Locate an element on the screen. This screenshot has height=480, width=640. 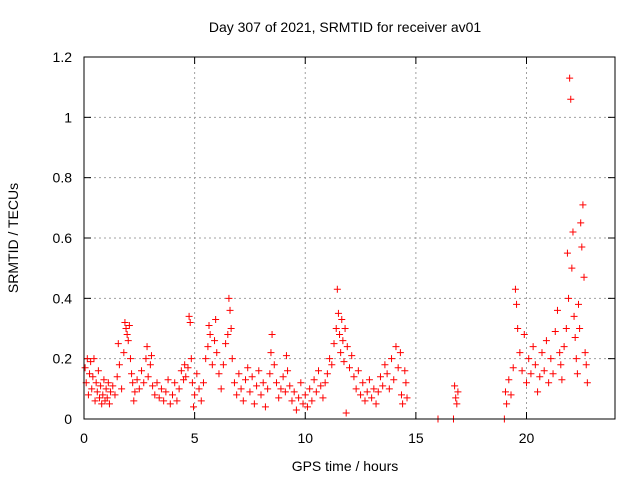
y-tick-label: 0.6 is located at coordinates (63, 238).